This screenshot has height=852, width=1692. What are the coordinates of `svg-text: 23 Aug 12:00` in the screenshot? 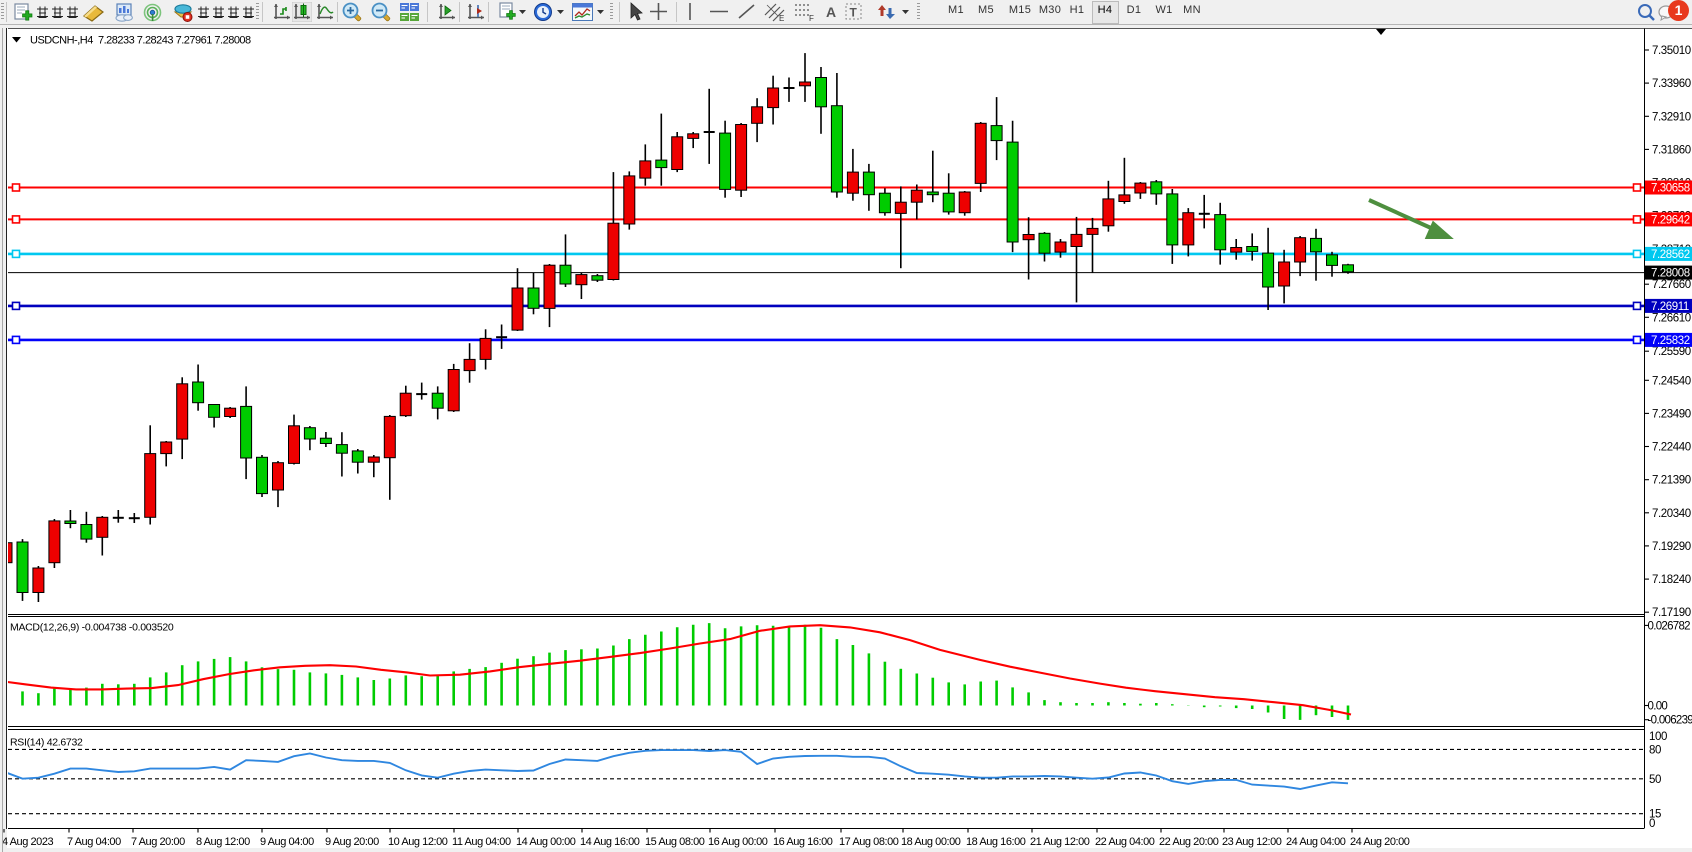 It's located at (1252, 842).